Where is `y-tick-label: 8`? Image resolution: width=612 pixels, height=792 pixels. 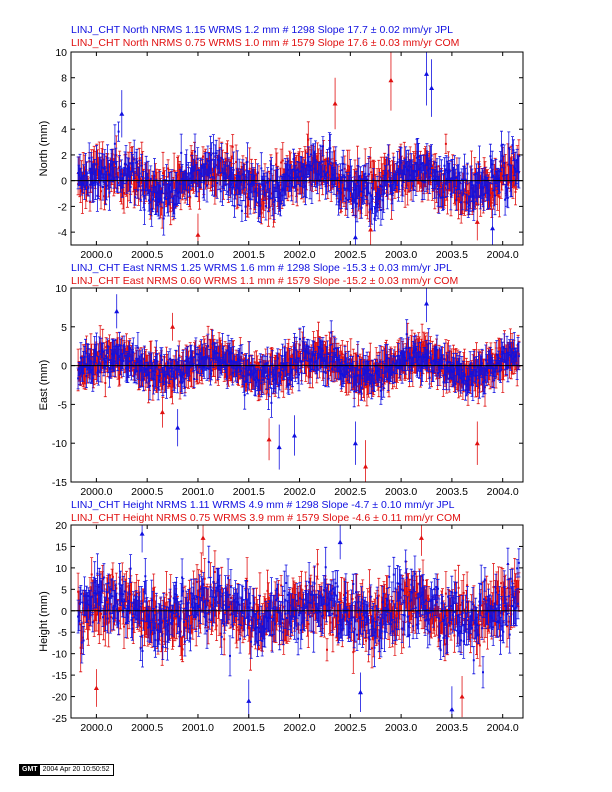
y-tick-label: 8 is located at coordinates (64, 79).